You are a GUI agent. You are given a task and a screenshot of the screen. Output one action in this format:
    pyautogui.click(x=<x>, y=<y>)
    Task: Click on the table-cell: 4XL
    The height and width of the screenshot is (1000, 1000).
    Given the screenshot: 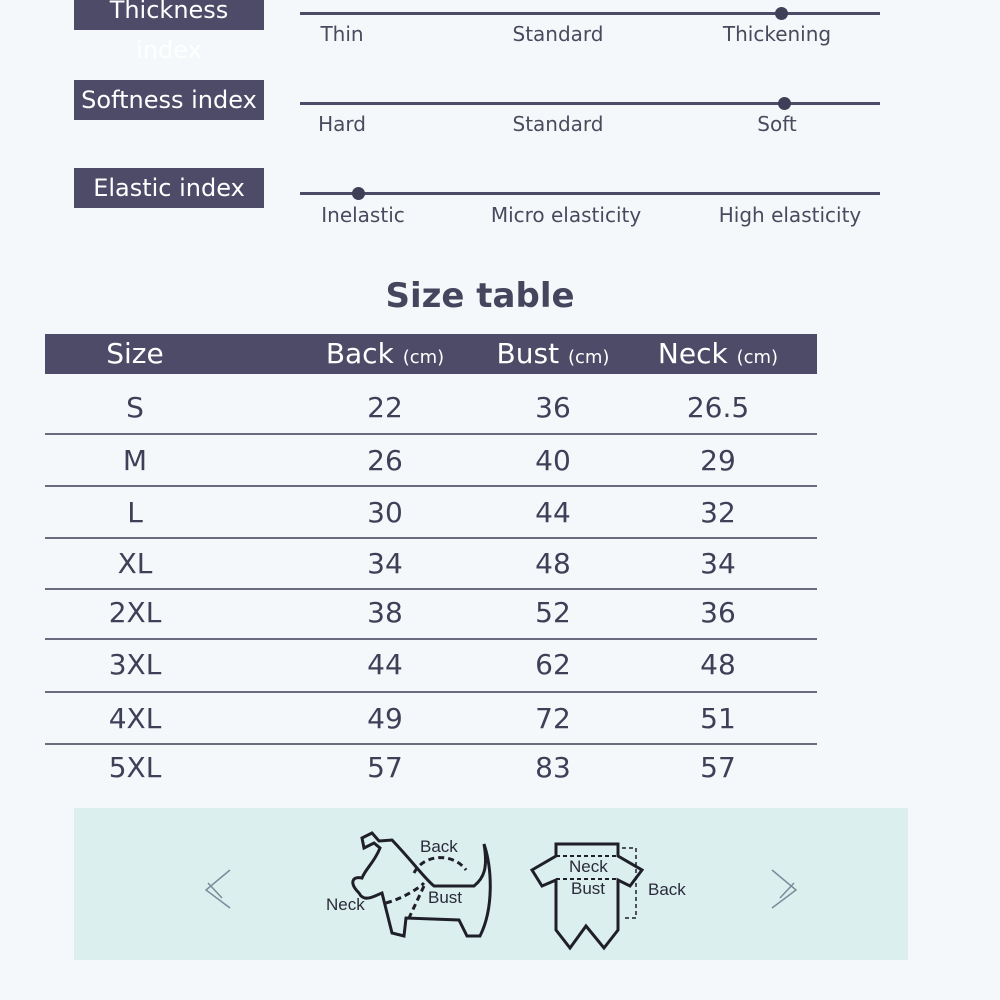 What is the action you would take?
    pyautogui.click(x=135, y=718)
    